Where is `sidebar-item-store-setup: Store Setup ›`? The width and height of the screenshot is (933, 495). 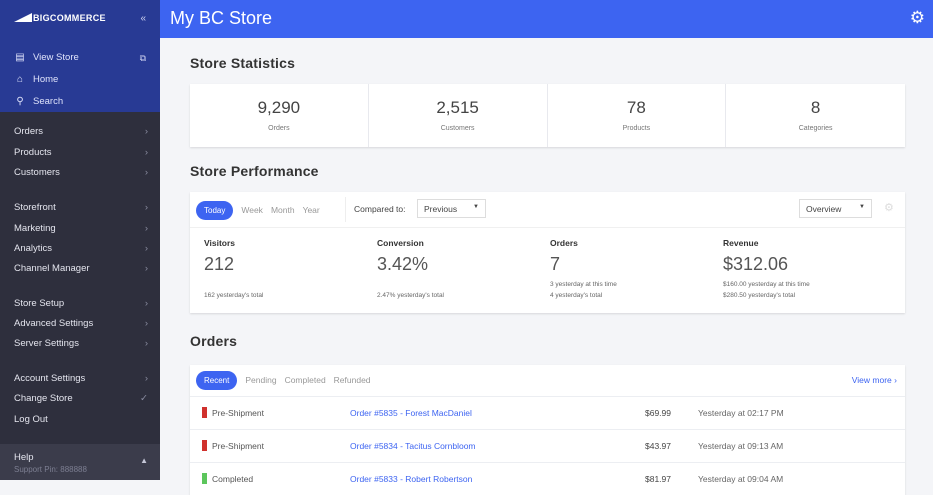
sidebar-item-store-setup: Store Setup › is located at coordinates (81, 303).